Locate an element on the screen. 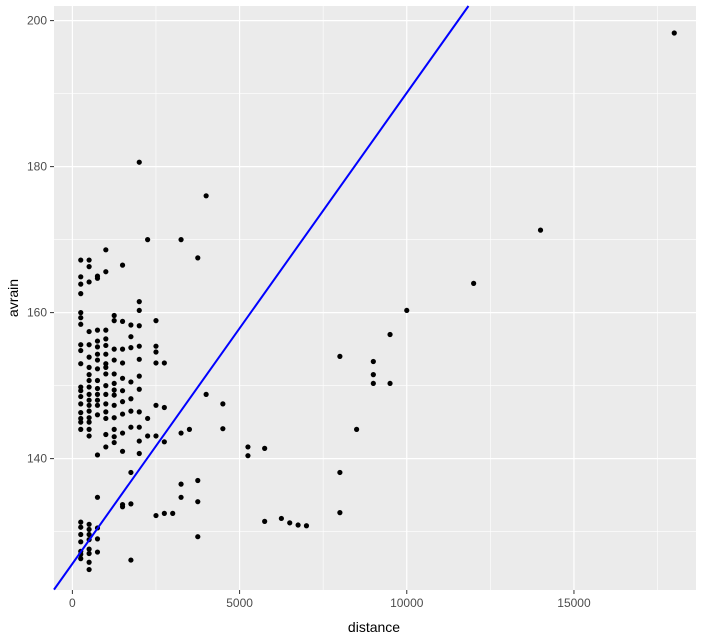  x-axis-ticks: 0 5000 10000 15000 is located at coordinates (330, 600).